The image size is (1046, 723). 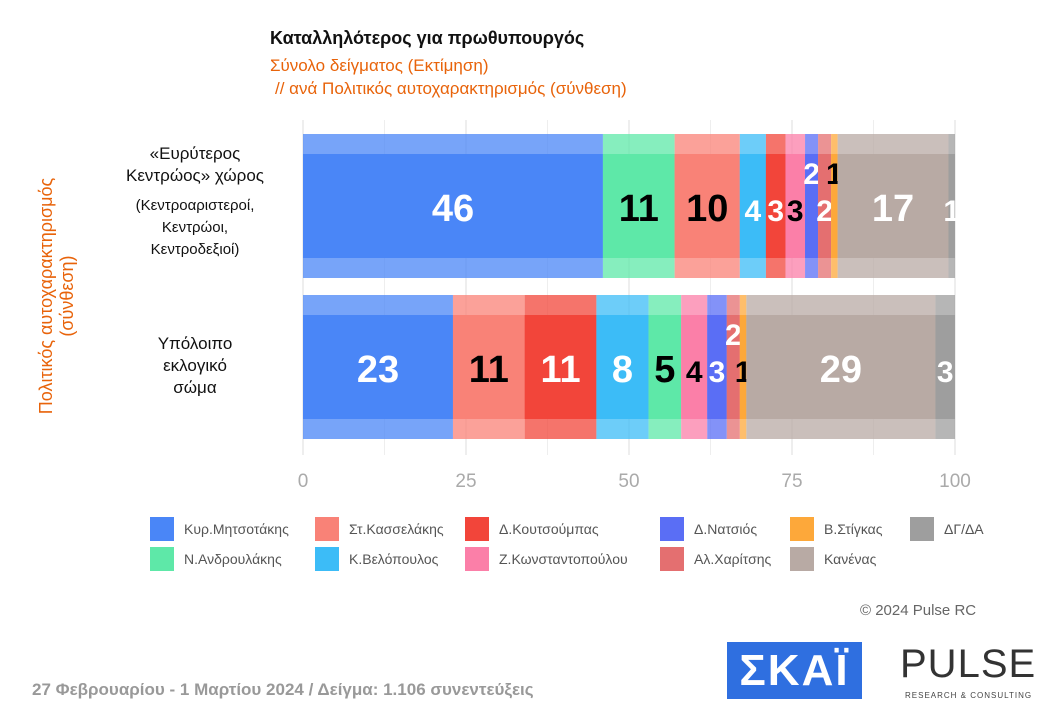 I want to click on legend-item: Αλ.Χαρίτσης, so click(x=725, y=559).